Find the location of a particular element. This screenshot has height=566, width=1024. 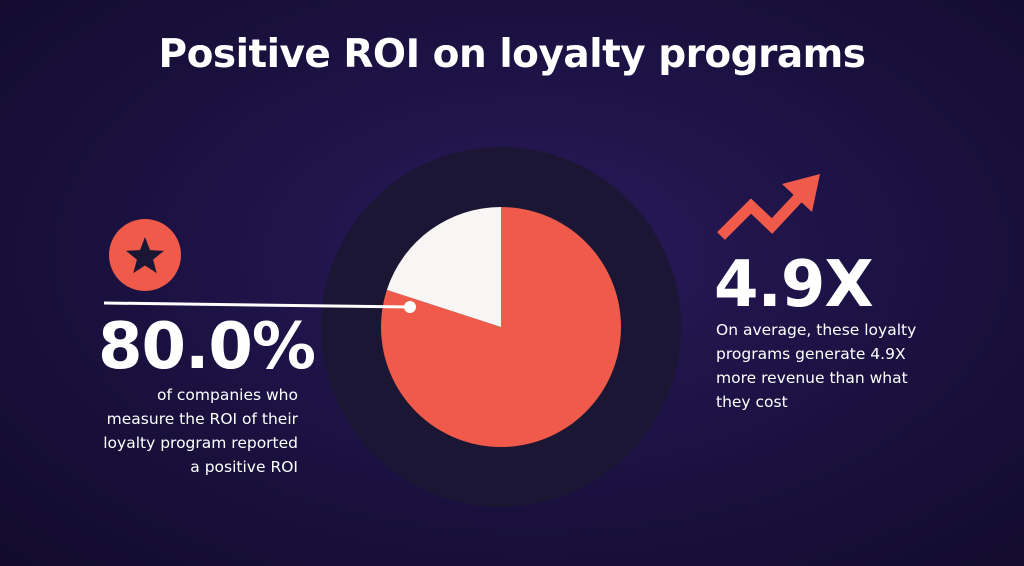

star-icon is located at coordinates (145, 255).